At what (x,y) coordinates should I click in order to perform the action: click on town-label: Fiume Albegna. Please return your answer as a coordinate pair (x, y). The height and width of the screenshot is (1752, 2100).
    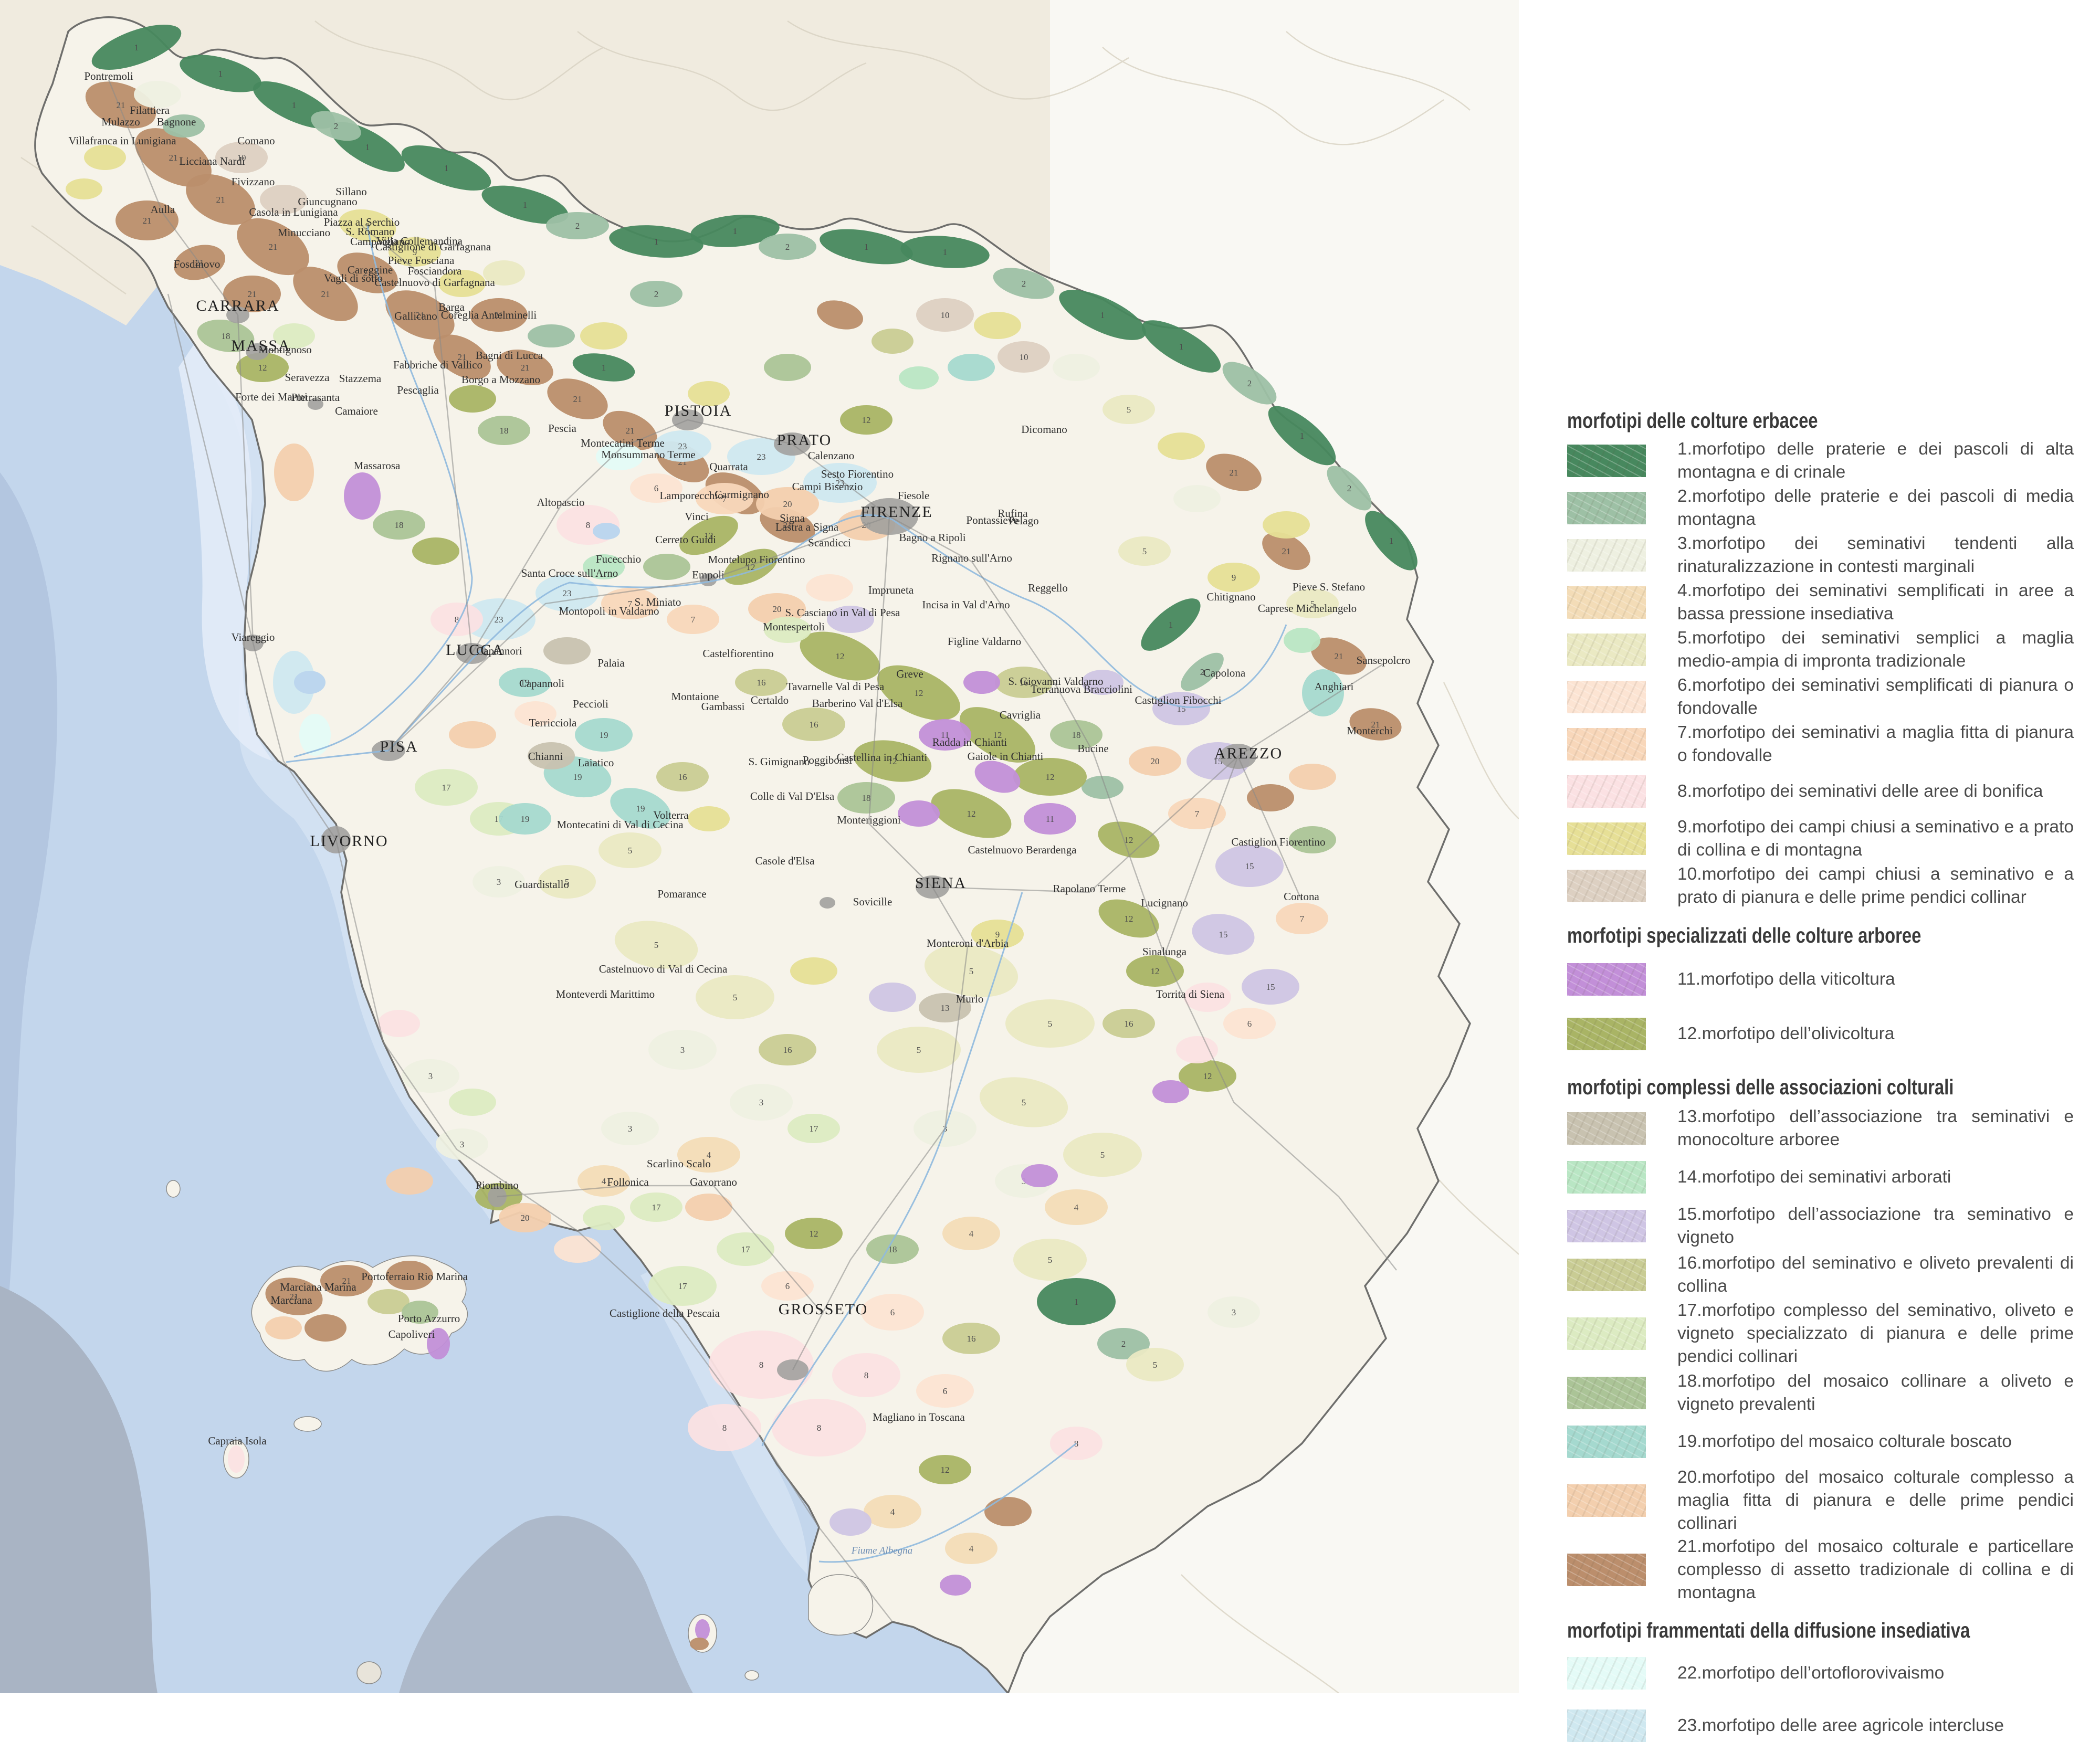
    Looking at the image, I should click on (881, 1550).